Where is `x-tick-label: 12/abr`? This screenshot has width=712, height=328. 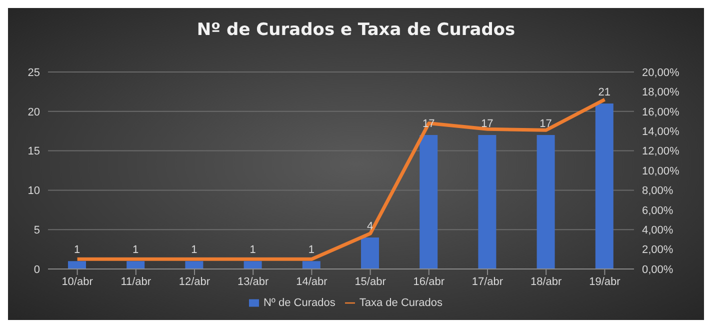
x-tick-label: 12/abr is located at coordinates (194, 282).